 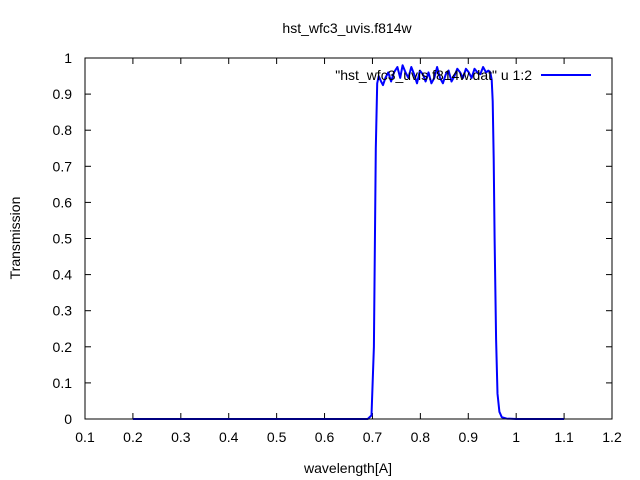 What do you see at coordinates (63, 275) in the screenshot?
I see `y-tick-label-4: 0.4` at bounding box center [63, 275].